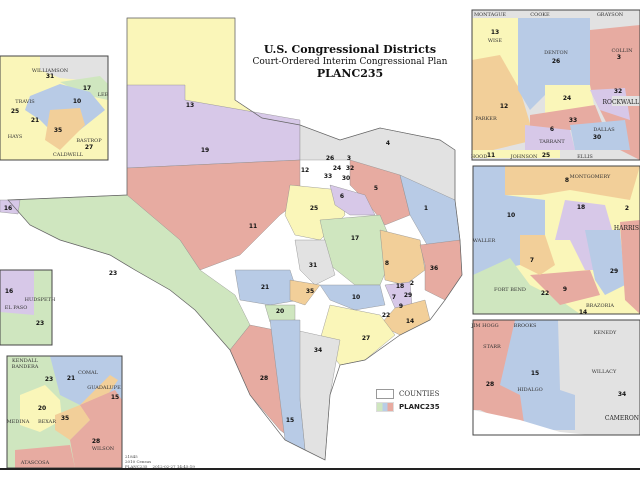  Describe the element at coordinates (103, 95) in the screenshot. I see `county-label: LEE` at that location.